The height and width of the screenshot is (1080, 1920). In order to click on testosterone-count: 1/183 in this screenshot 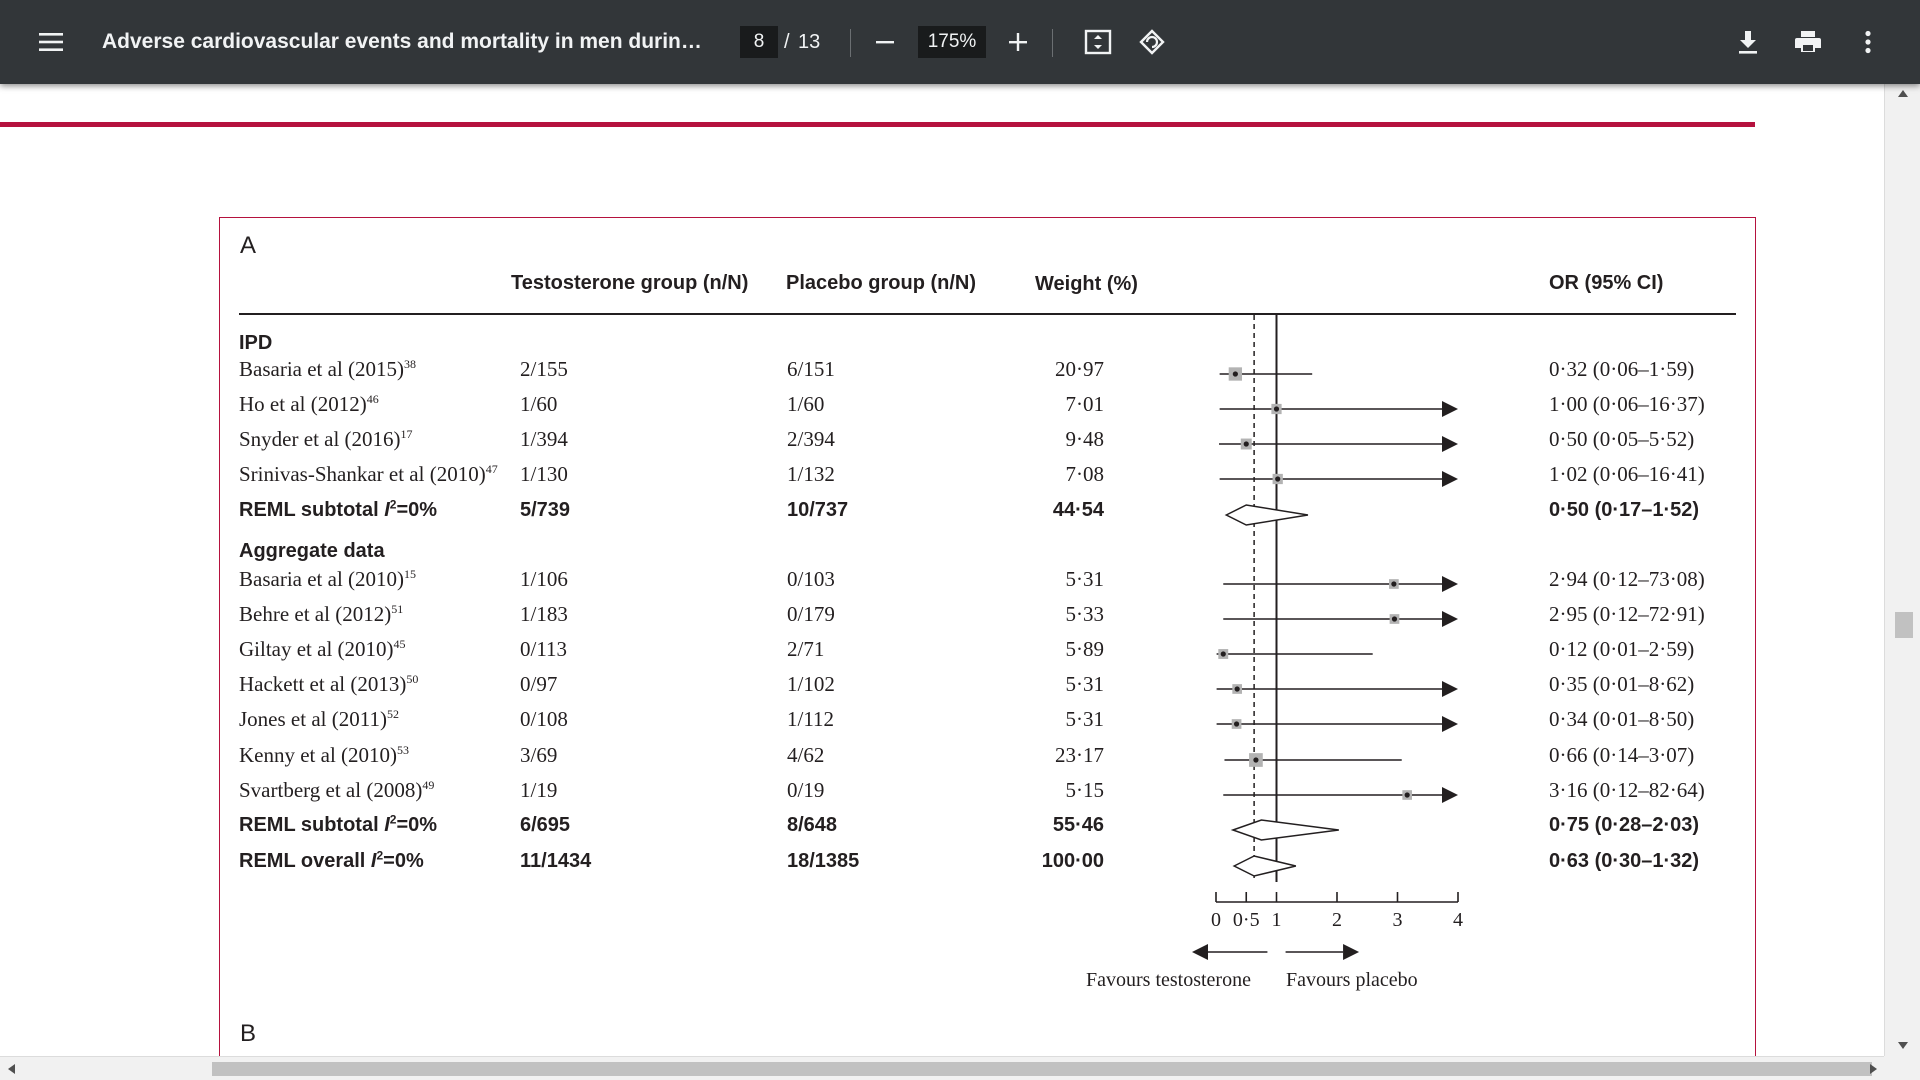, I will do `click(544, 614)`.